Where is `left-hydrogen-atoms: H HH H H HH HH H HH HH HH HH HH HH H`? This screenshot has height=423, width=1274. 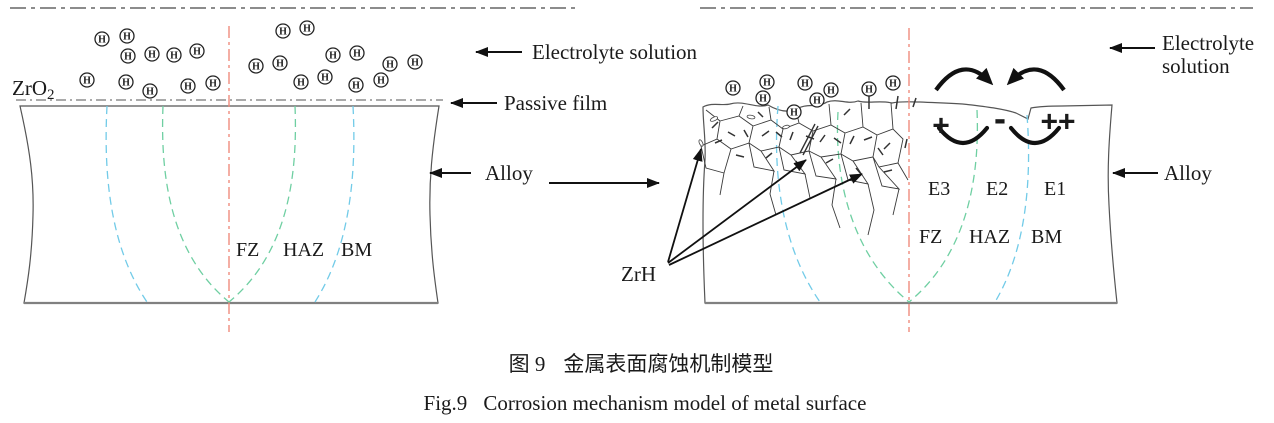 left-hydrogen-atoms: H HH H H HH HH H HH HH HH HH HH HH H is located at coordinates (251, 59).